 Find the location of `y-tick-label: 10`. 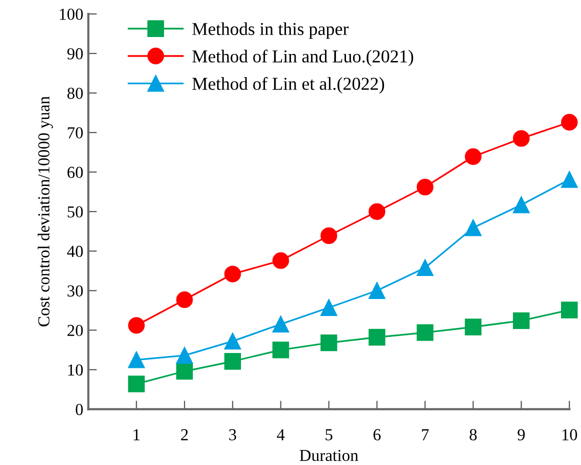

y-tick-label: 10 is located at coordinates (75, 370).